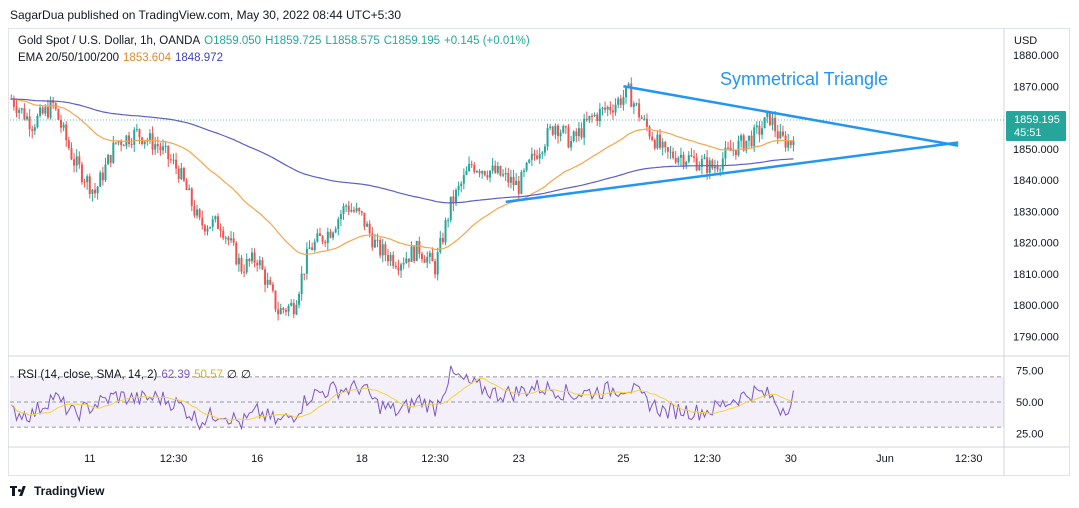  What do you see at coordinates (623, 459) in the screenshot?
I see `time-tick-label: 25` at bounding box center [623, 459].